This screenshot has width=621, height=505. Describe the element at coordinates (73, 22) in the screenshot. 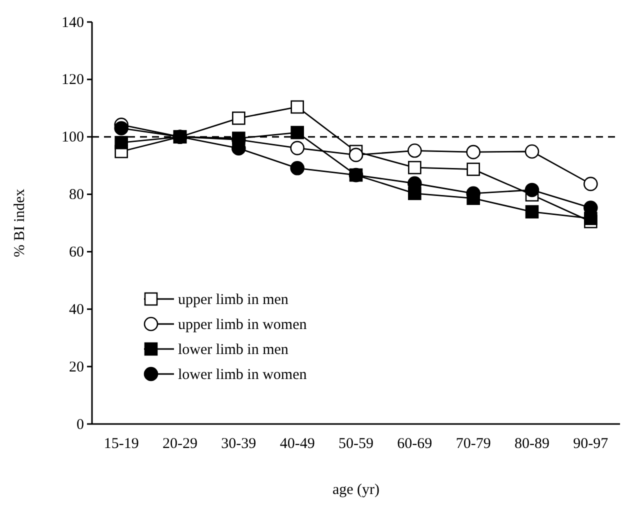

I see `y-tick-label: 140` at that location.